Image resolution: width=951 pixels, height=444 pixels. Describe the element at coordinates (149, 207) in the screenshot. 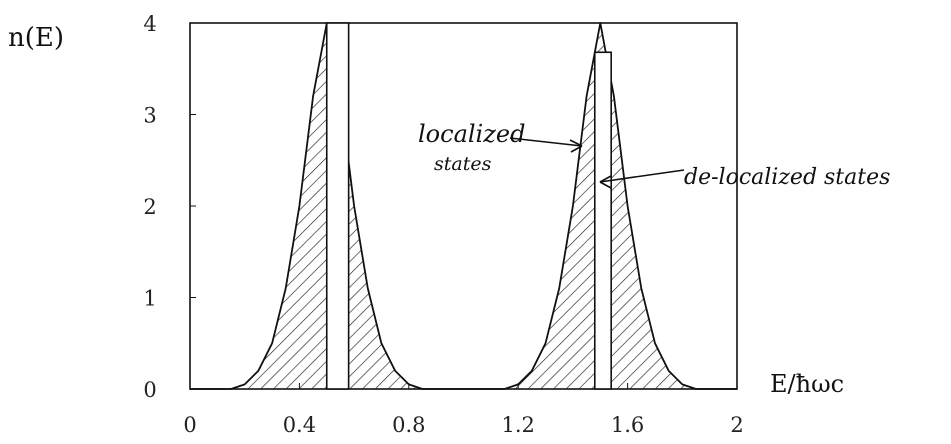

I see `y-tick-label: 2` at that location.